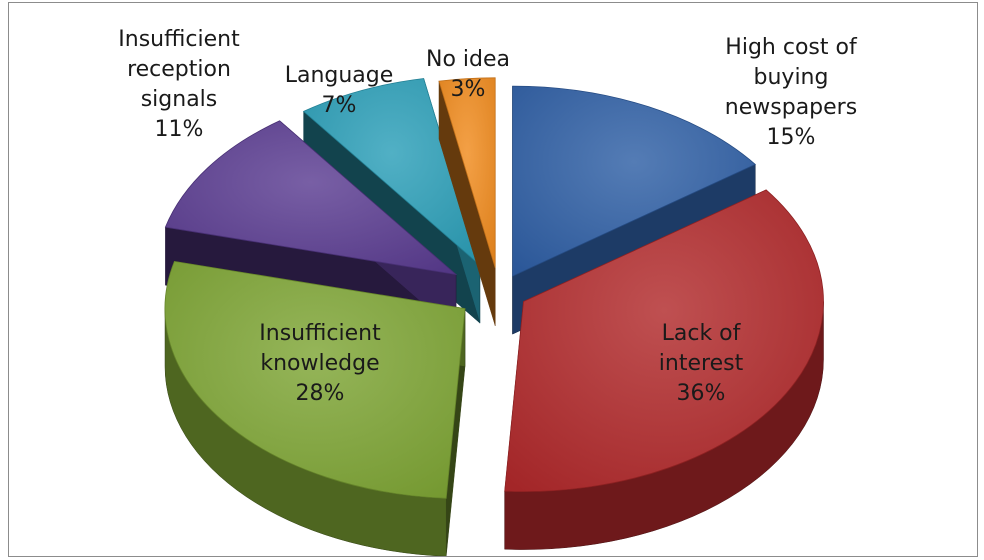  Describe the element at coordinates (791, 77) in the screenshot. I see `slice-label-line: buying` at that location.